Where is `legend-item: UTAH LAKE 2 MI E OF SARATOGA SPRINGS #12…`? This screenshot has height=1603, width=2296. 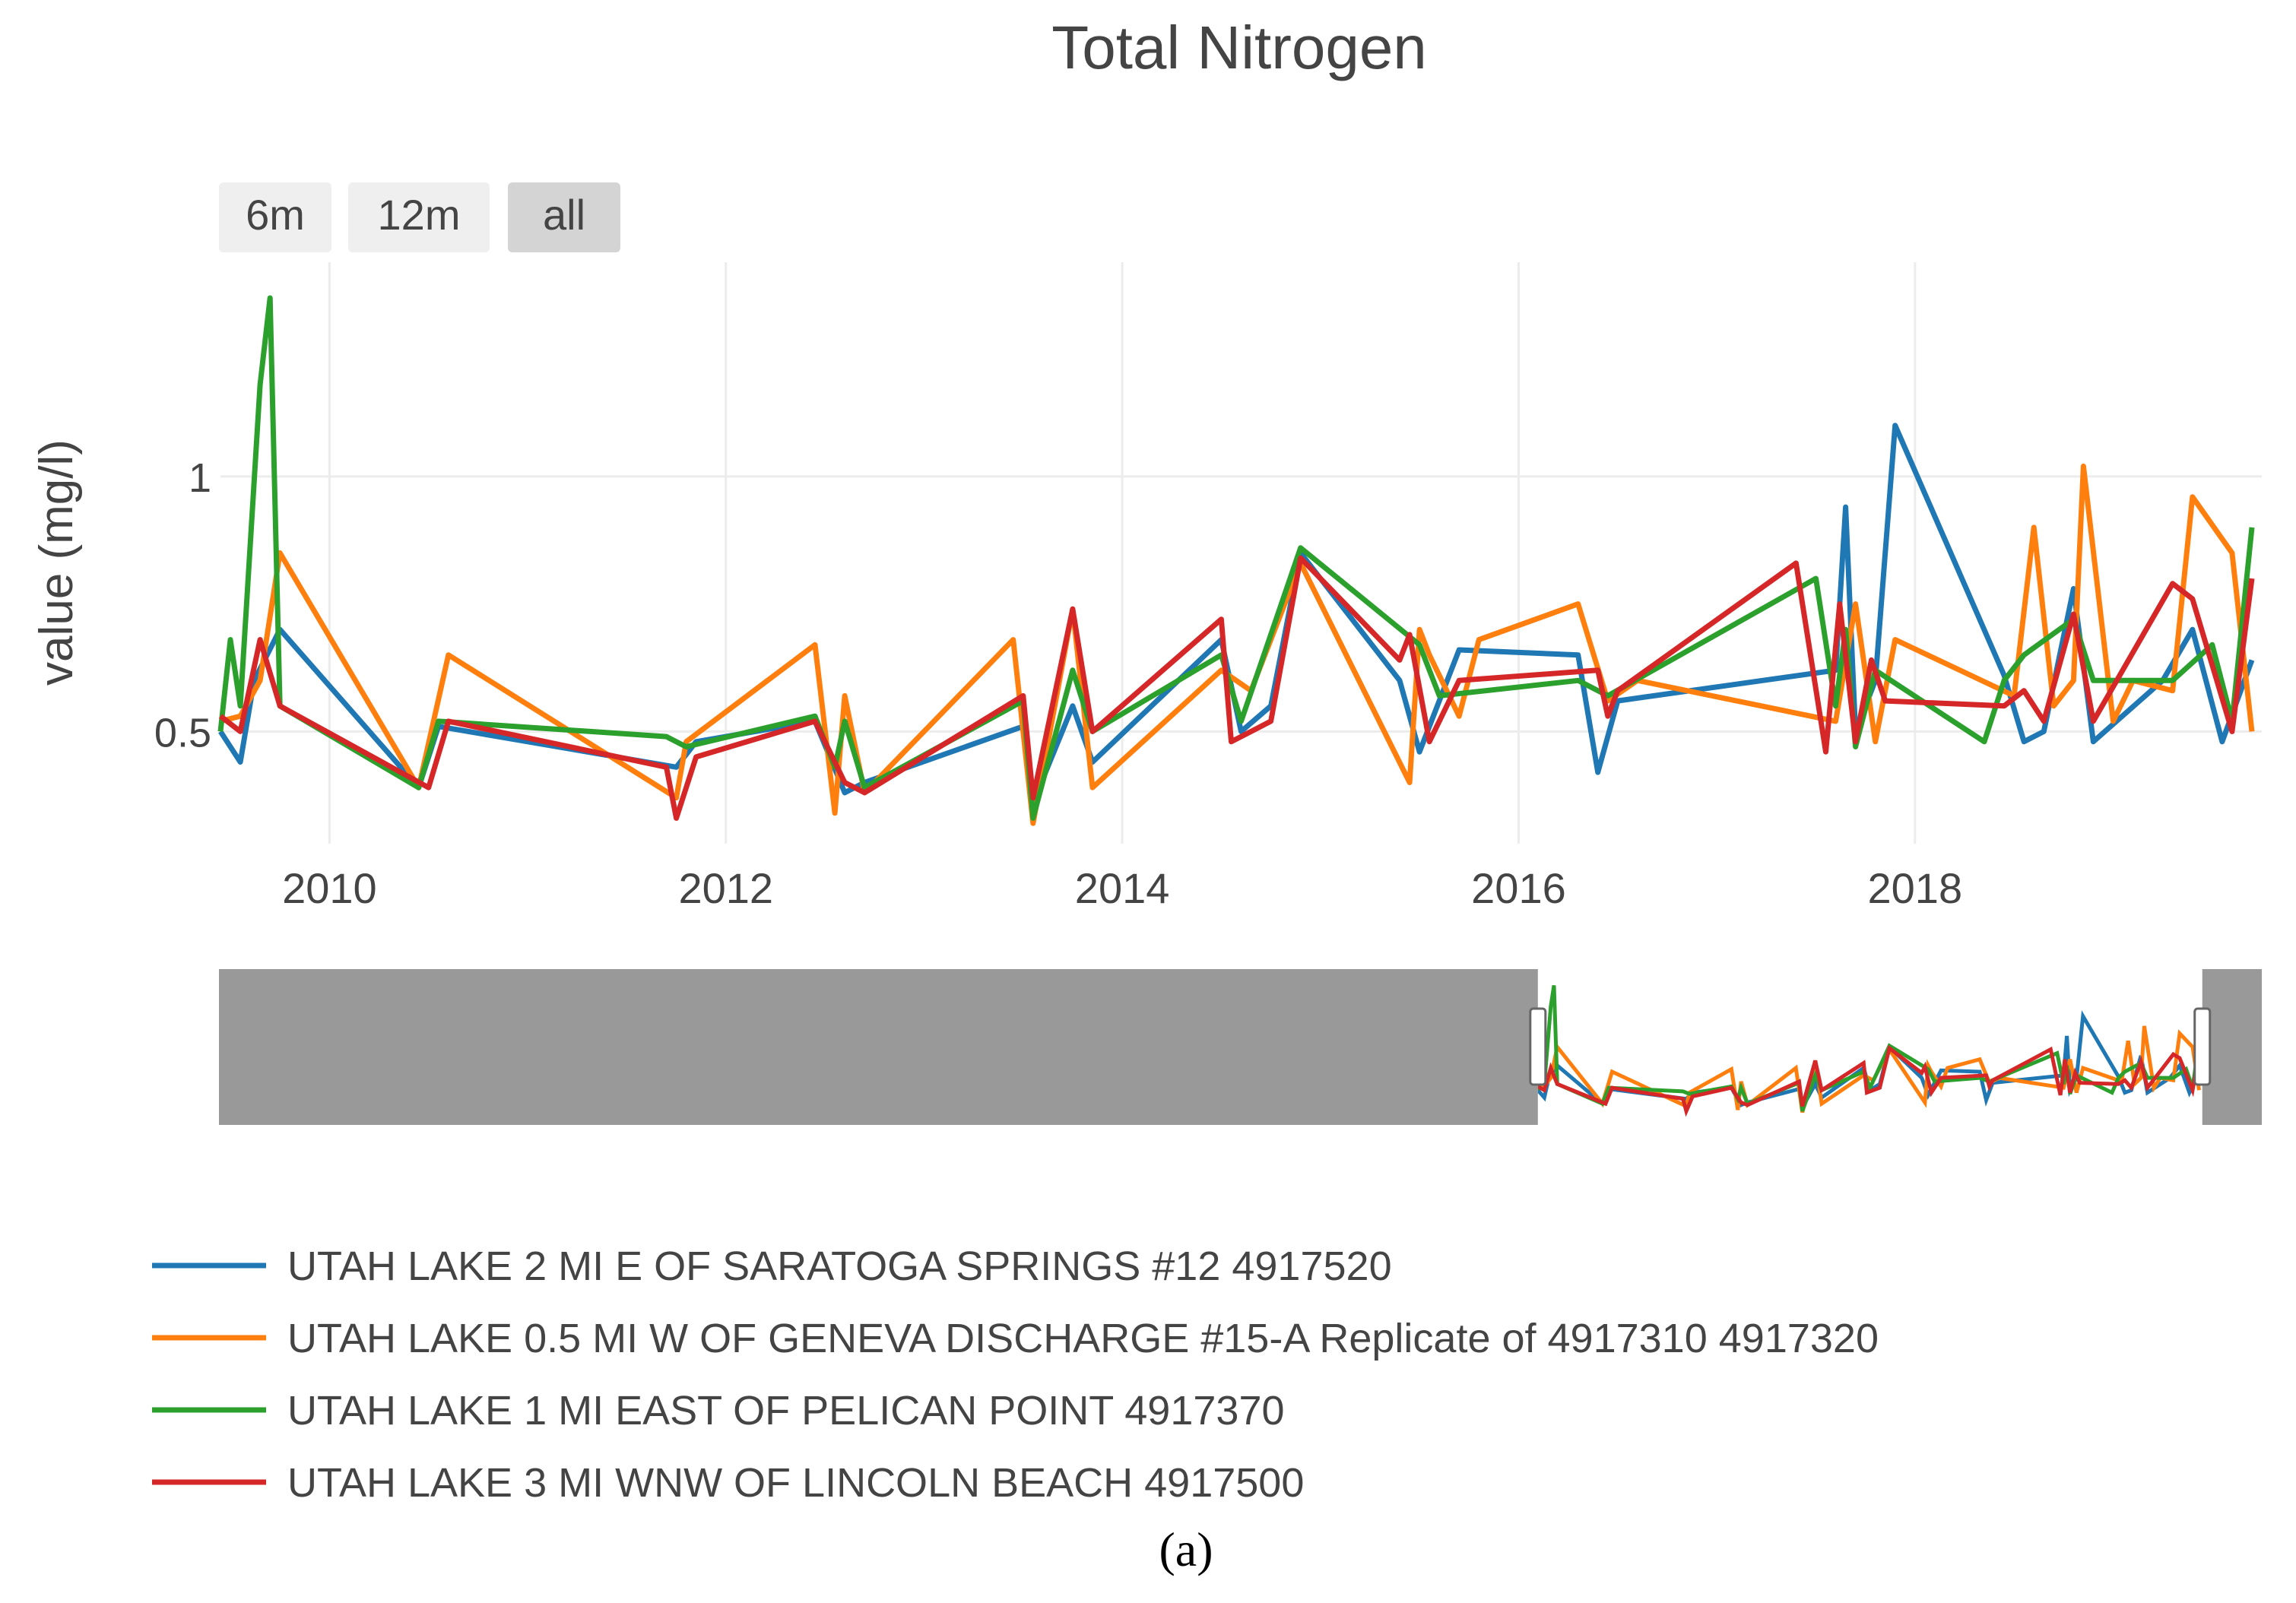 legend-item: UTAH LAKE 2 MI E OF SARATOGA SPRINGS #12… is located at coordinates (772, 1266).